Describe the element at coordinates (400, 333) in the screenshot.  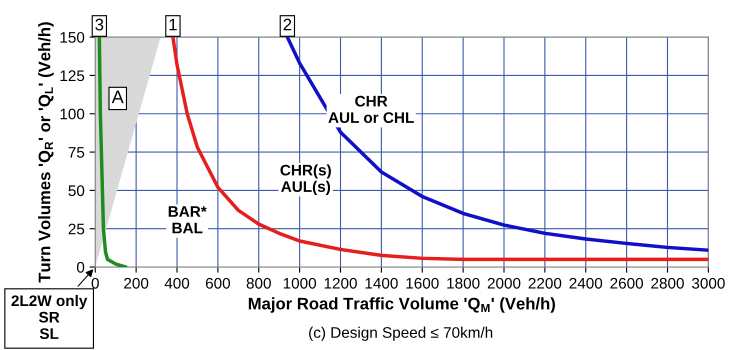
I see `text: (c) Design Speed ≤ 70km/h` at that location.